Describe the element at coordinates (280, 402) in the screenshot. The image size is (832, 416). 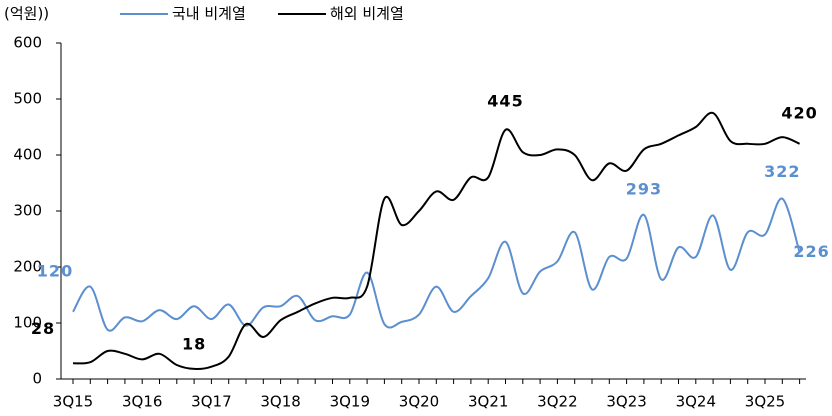
I see `x-tick-label: 3Q18` at that location.